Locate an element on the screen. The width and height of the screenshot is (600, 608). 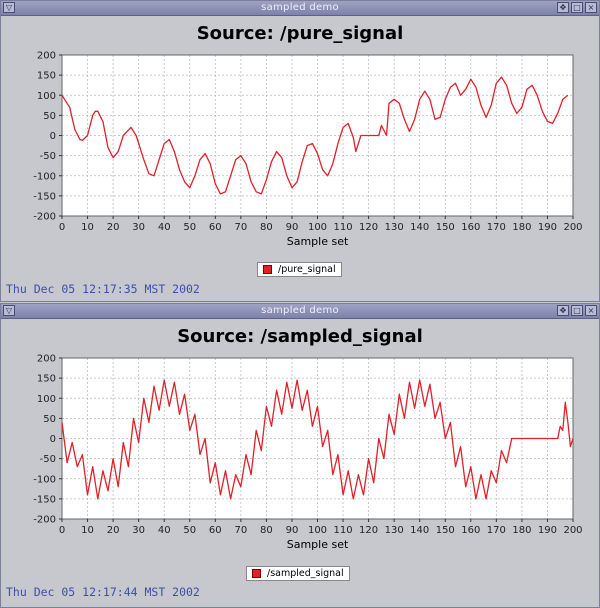
timestamp: Thu Dec 05 12:17:35 MST 2002 is located at coordinates (103, 289).